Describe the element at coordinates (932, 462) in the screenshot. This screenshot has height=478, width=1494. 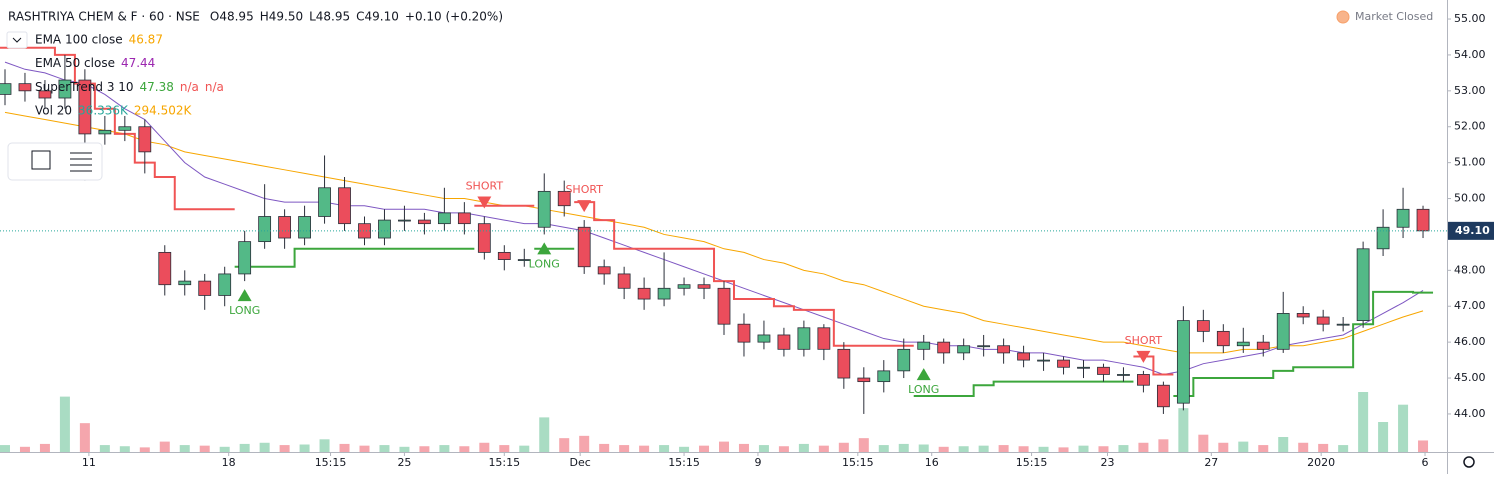
I see `x-tick-label: 16` at that location.